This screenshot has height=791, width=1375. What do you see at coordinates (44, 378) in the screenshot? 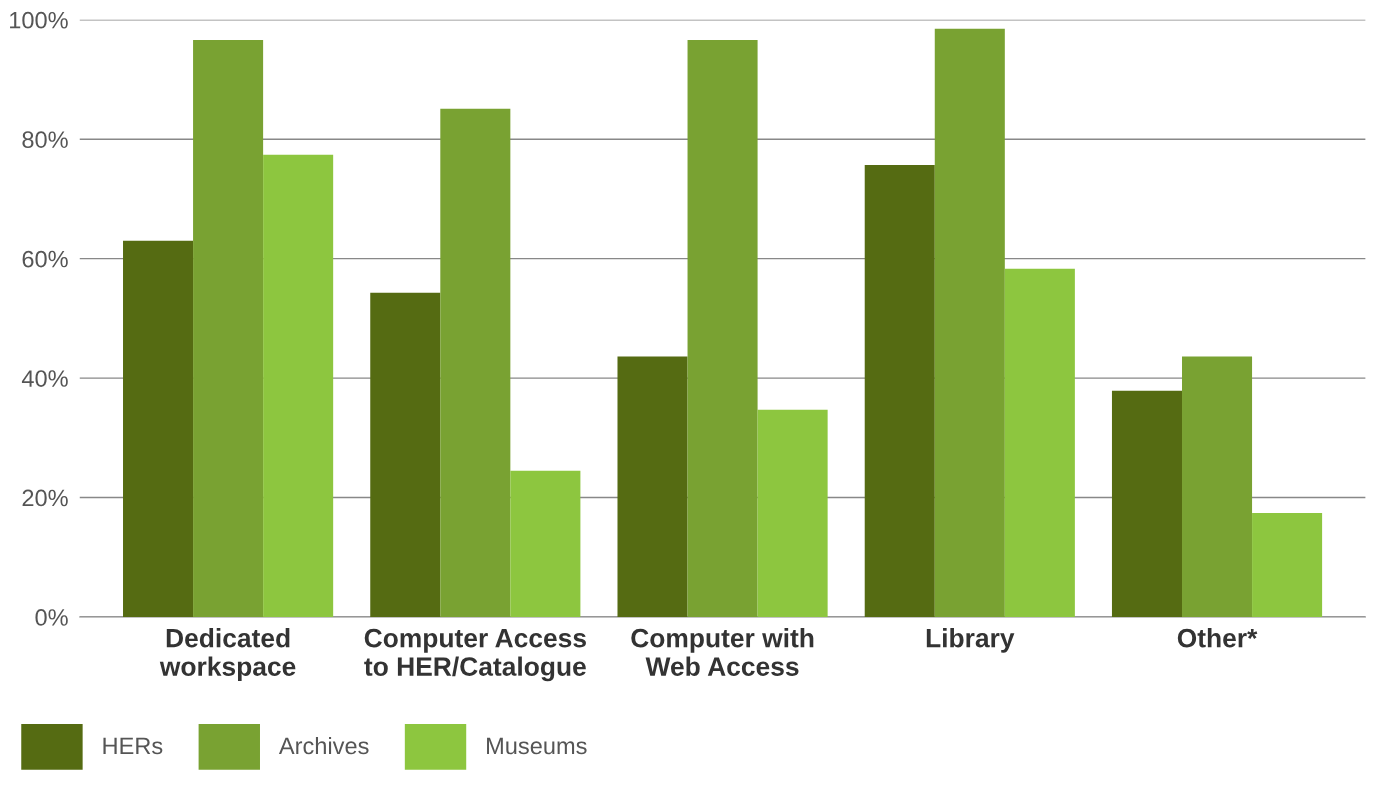
I see `y-tick-label: 40%` at bounding box center [44, 378].